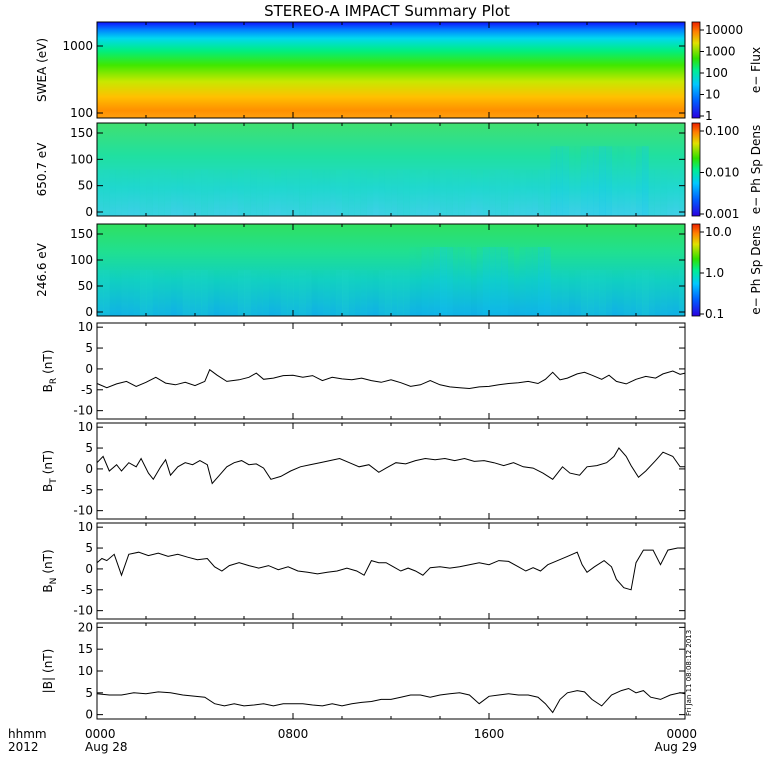 This screenshot has height=780, width=780. Describe the element at coordinates (714, 273) in the screenshot. I see `pad246-colorbar-tick-label: 1.0` at that location.